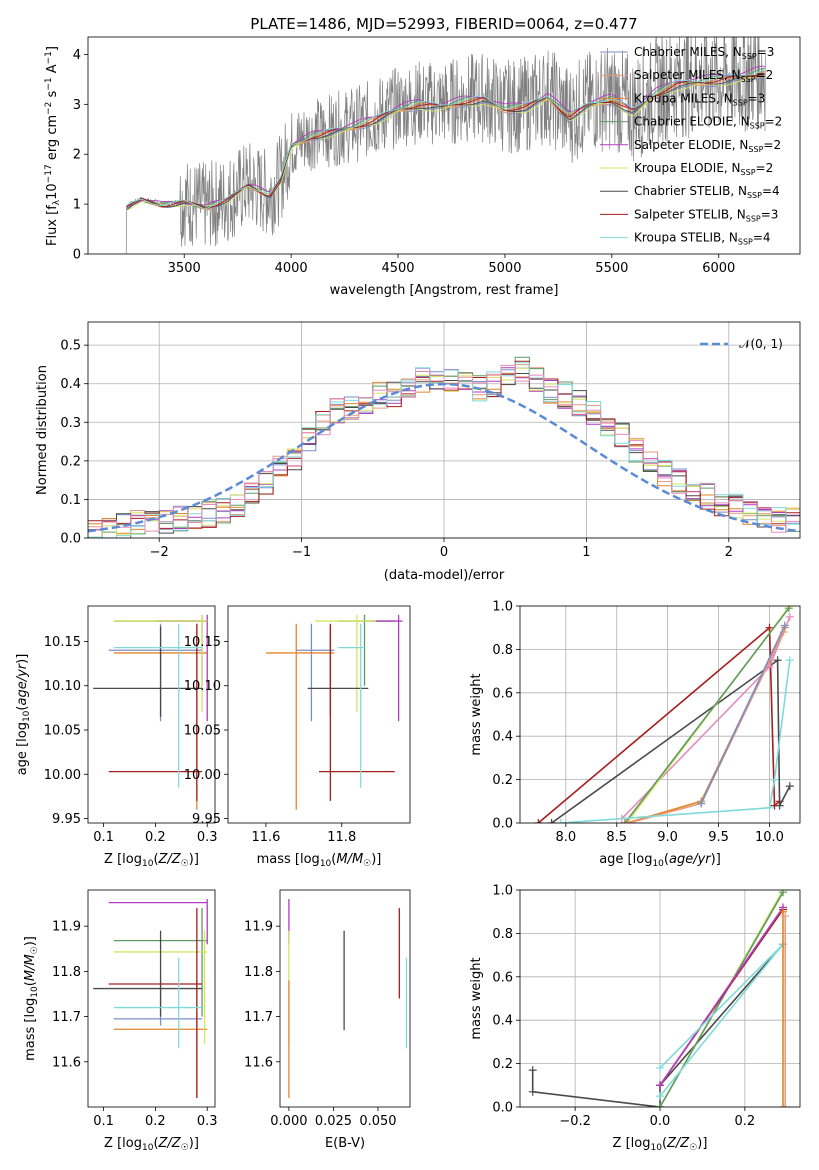 This screenshot has width=819, height=1170. Describe the element at coordinates (345, 1143) in the screenshot. I see `x-axis-label: E(B-V)` at that location.